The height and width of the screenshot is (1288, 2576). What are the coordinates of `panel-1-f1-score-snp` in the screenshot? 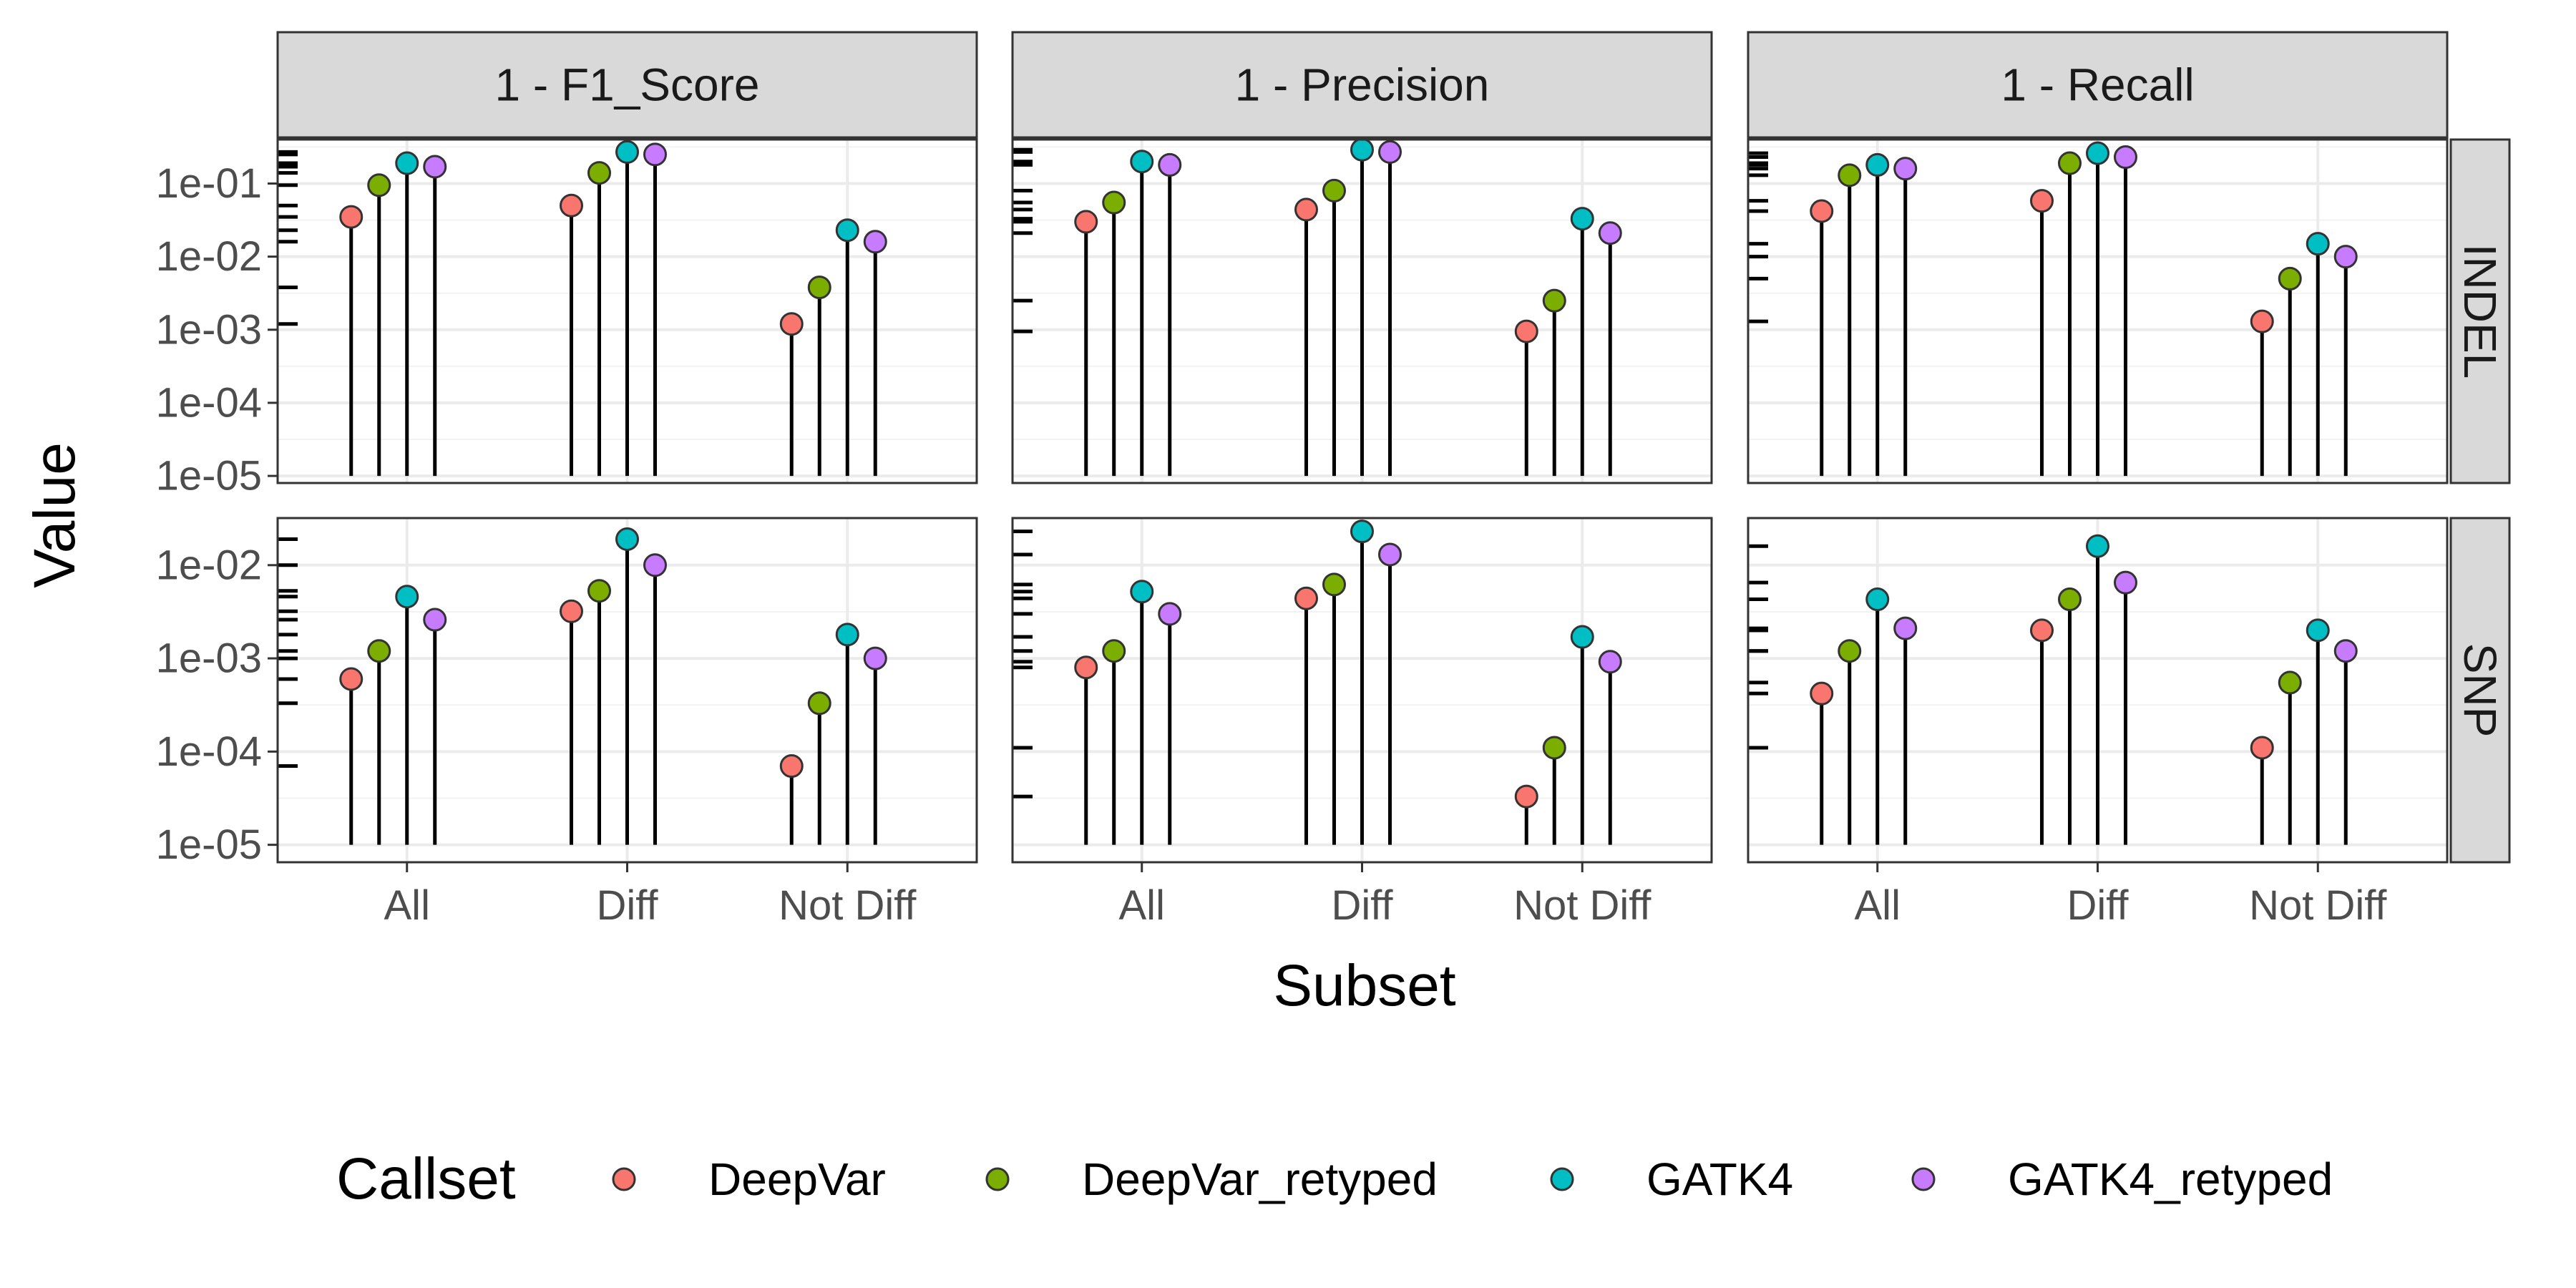 It's located at (627, 690).